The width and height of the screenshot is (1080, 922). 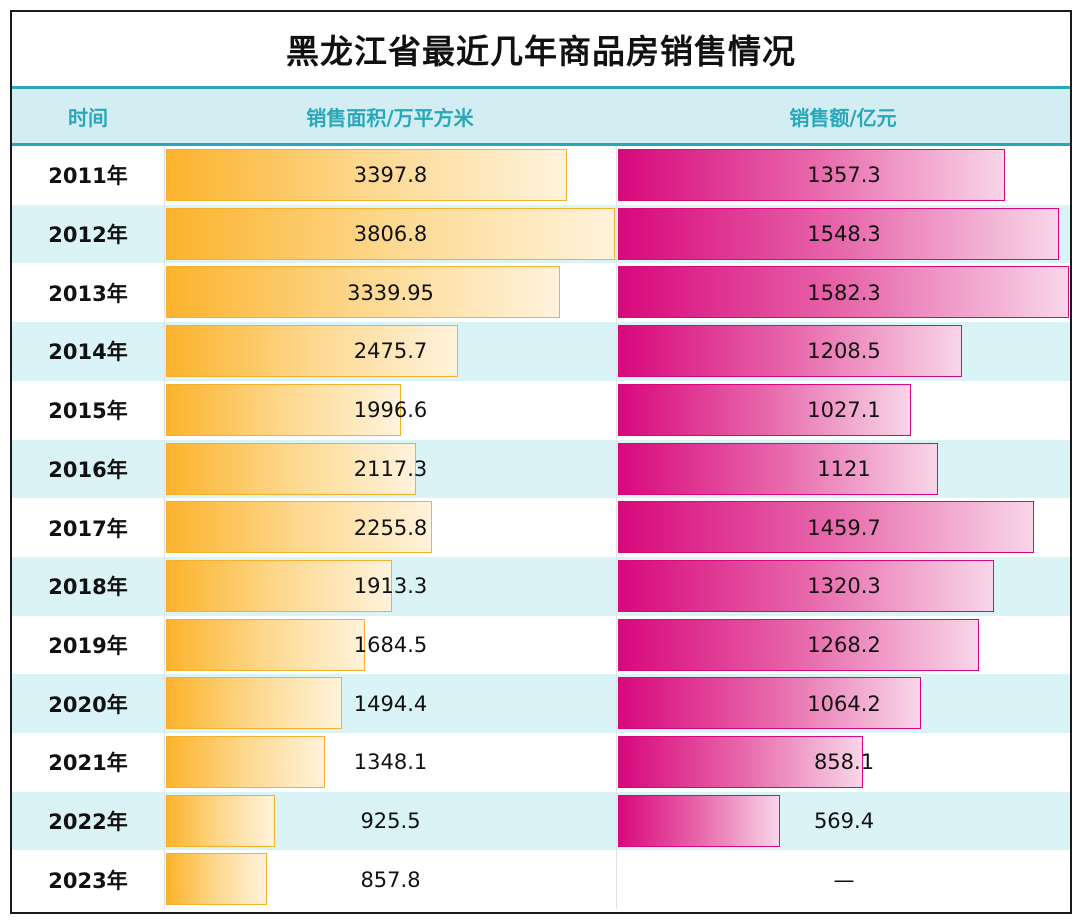 I want to click on area-cell: 1913.3, so click(x=390, y=586).